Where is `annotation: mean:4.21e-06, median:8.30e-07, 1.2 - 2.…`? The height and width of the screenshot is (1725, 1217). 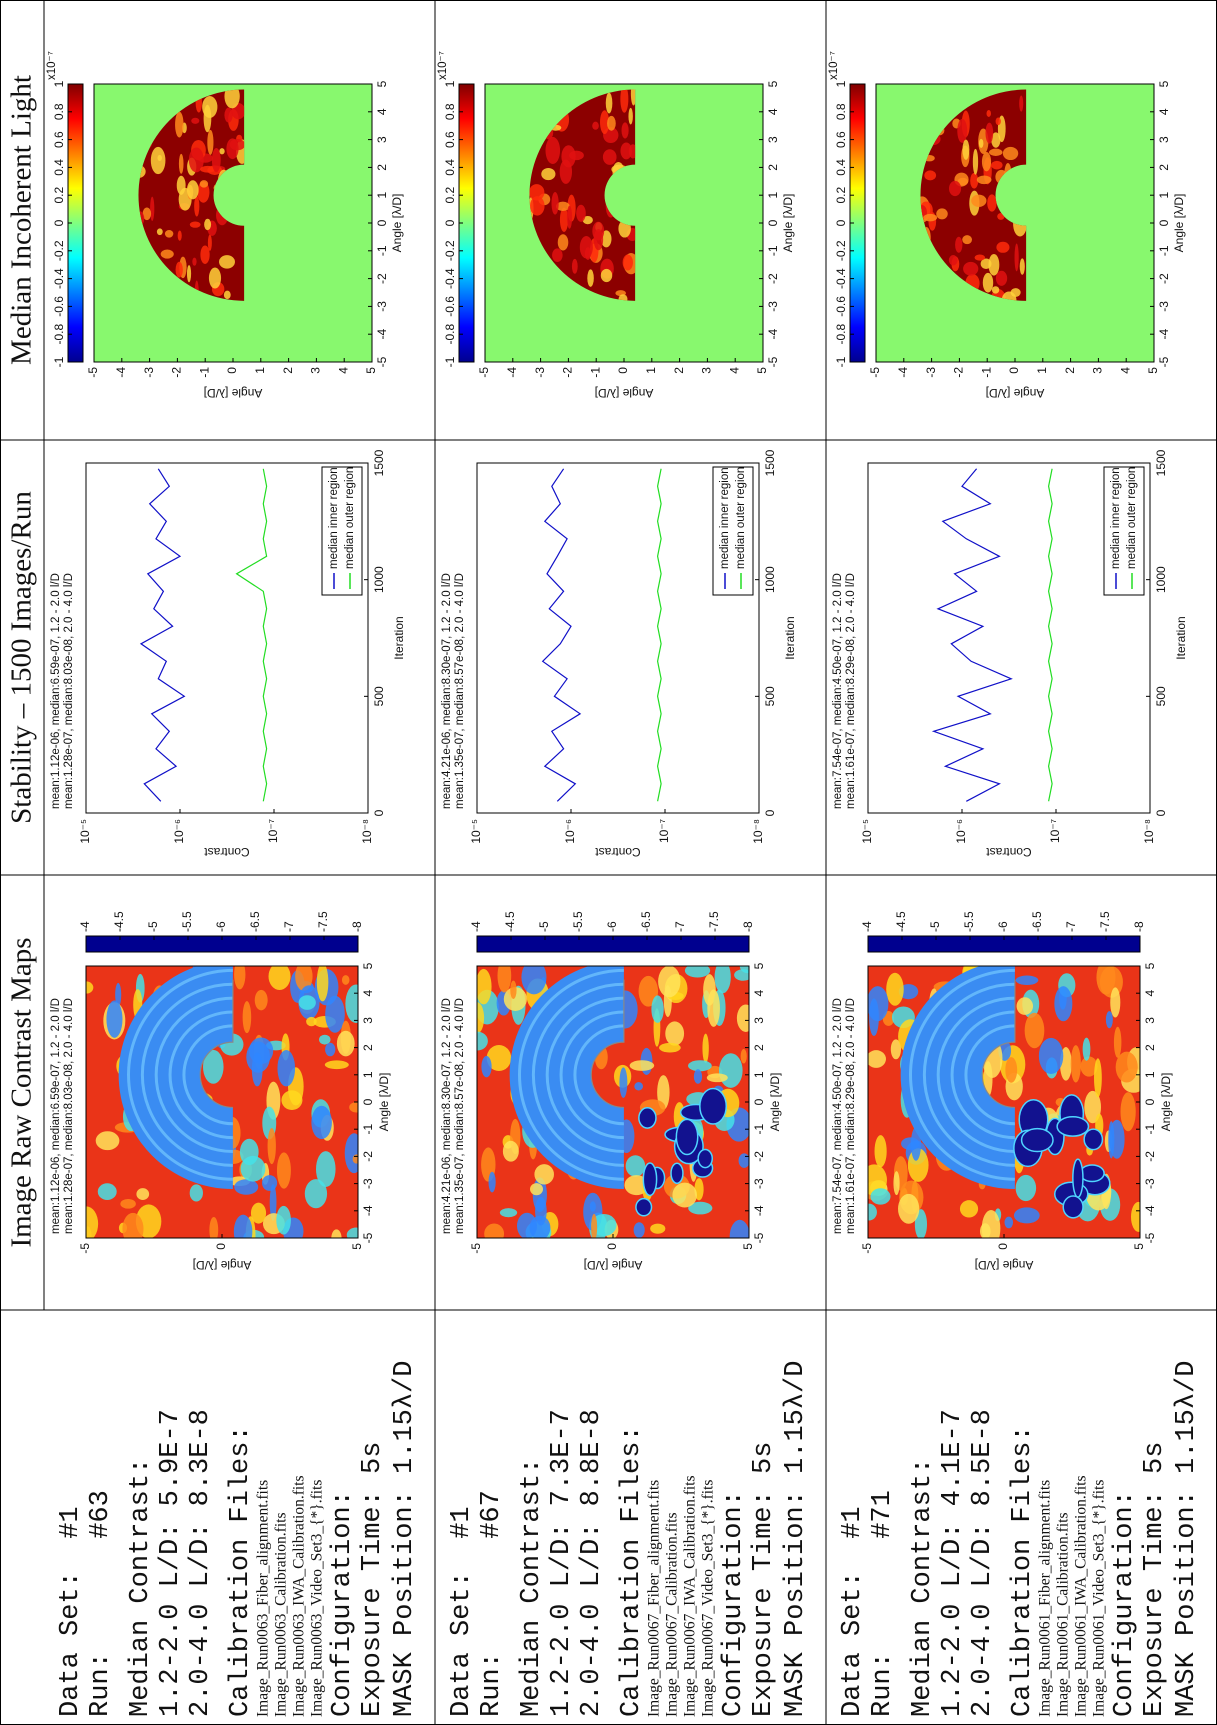
annotation: mean:4.21e-06, median:8.30e-07, 1.2 - 2.… is located at coordinates (447, 691).